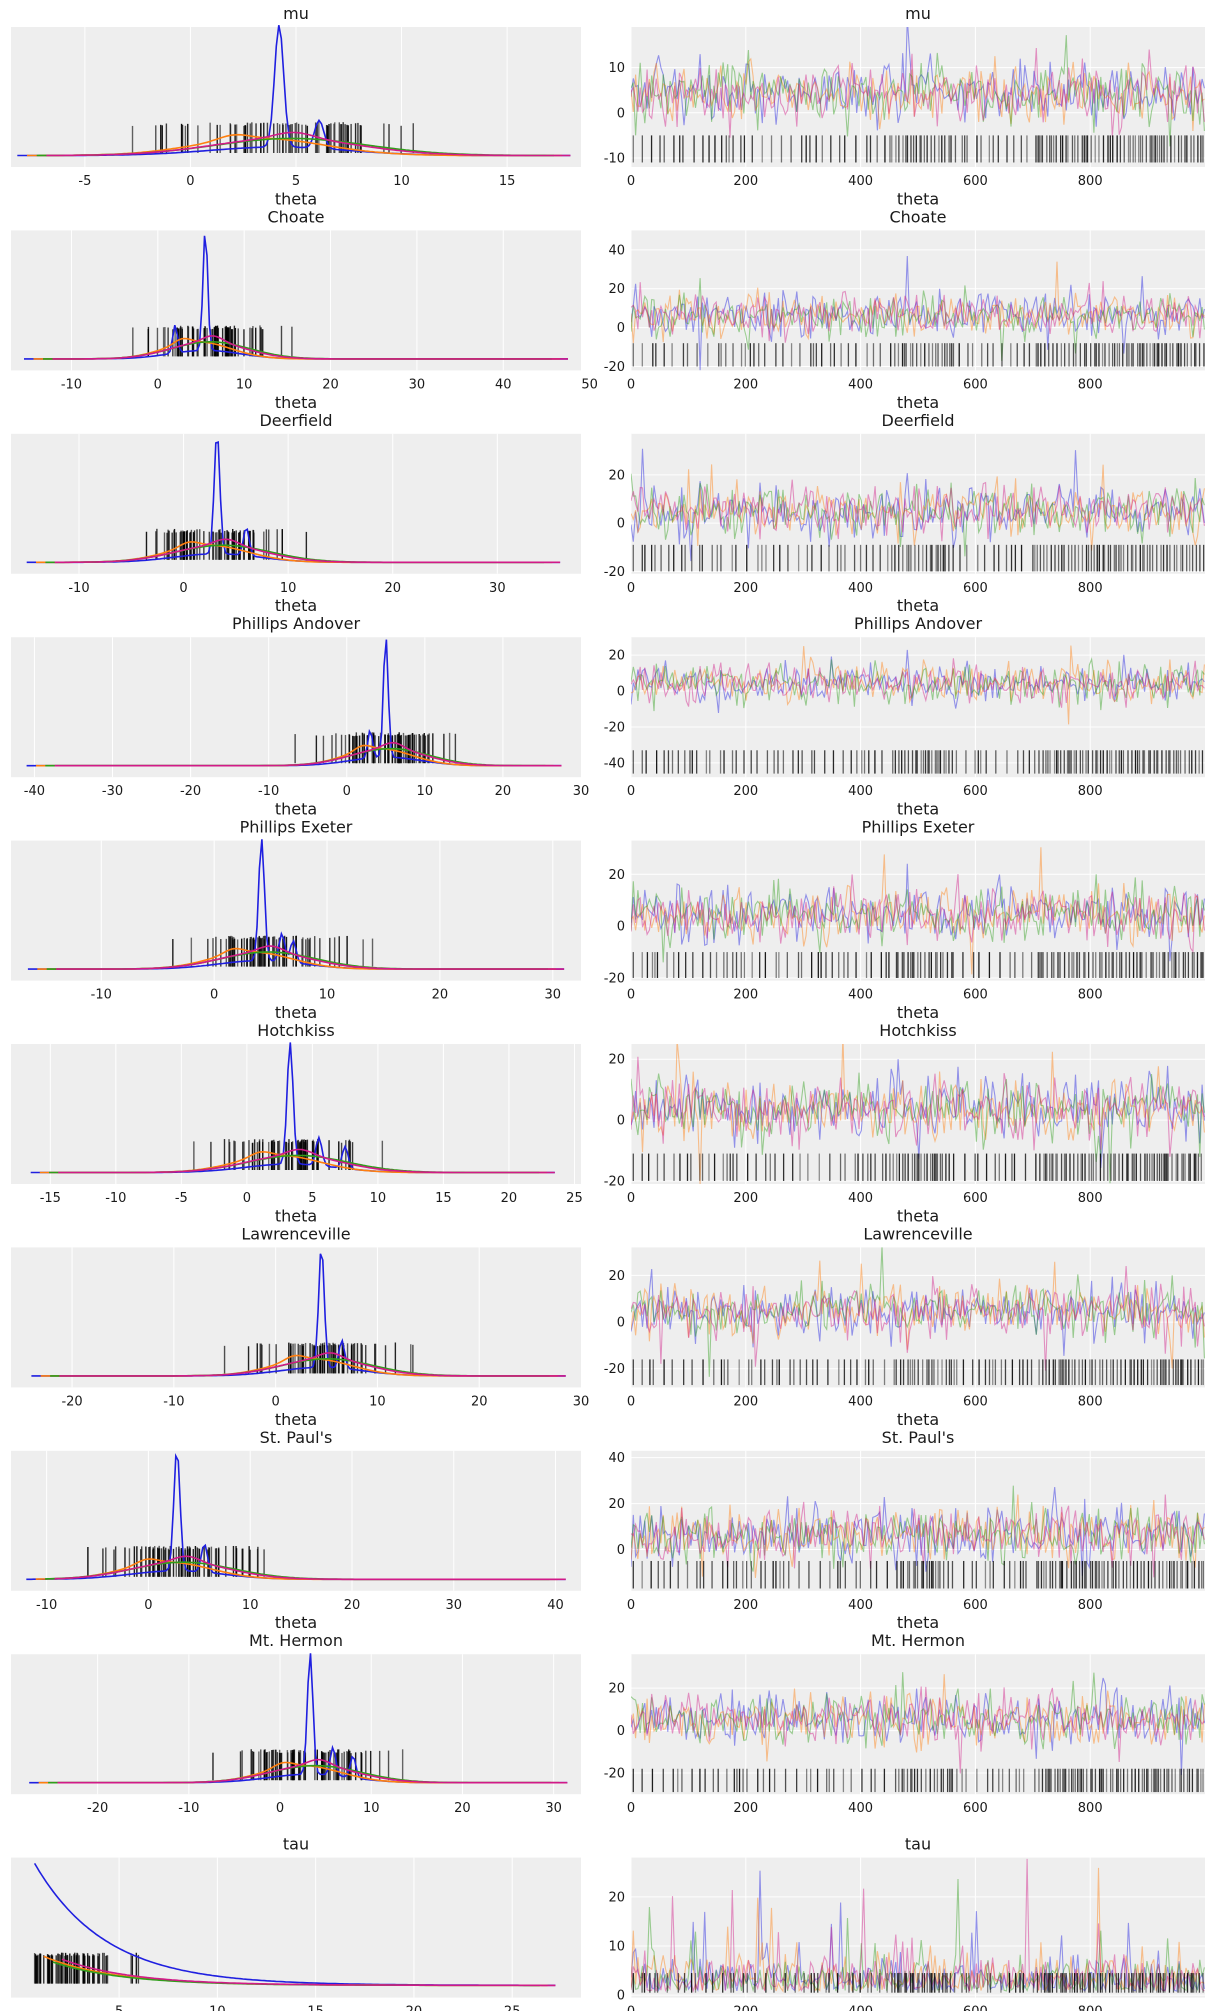  Describe the element at coordinates (614, 1181) in the screenshot. I see `y-tick-label: -20` at that location.